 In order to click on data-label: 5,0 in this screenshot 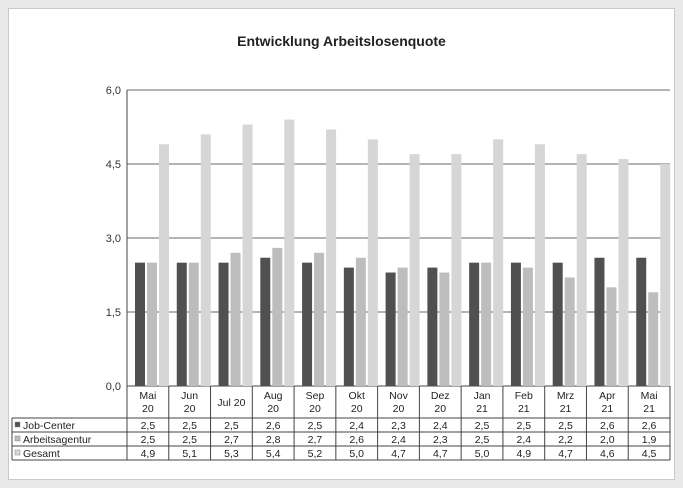, I will do `click(482, 454)`.